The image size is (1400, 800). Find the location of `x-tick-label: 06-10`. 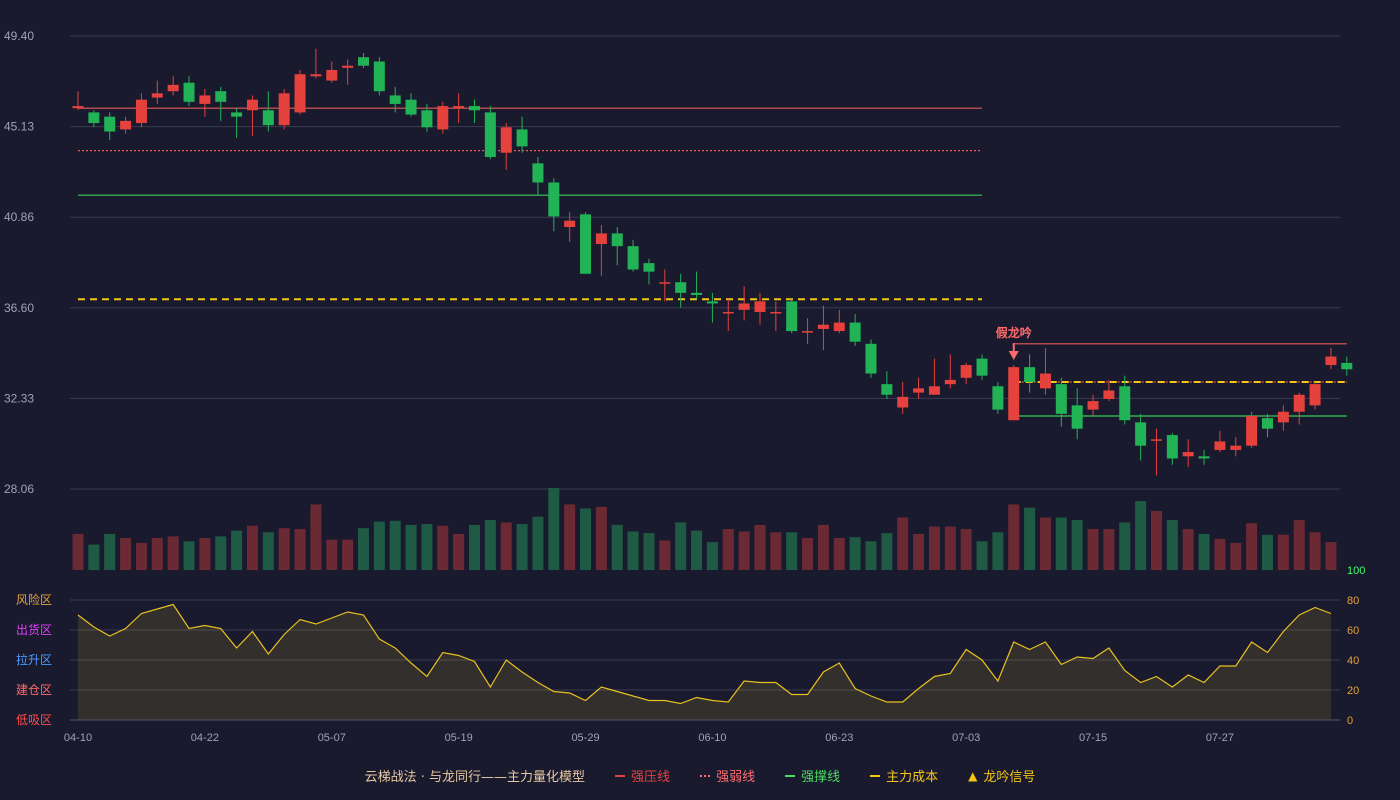

x-tick-label: 06-10 is located at coordinates (712, 738).